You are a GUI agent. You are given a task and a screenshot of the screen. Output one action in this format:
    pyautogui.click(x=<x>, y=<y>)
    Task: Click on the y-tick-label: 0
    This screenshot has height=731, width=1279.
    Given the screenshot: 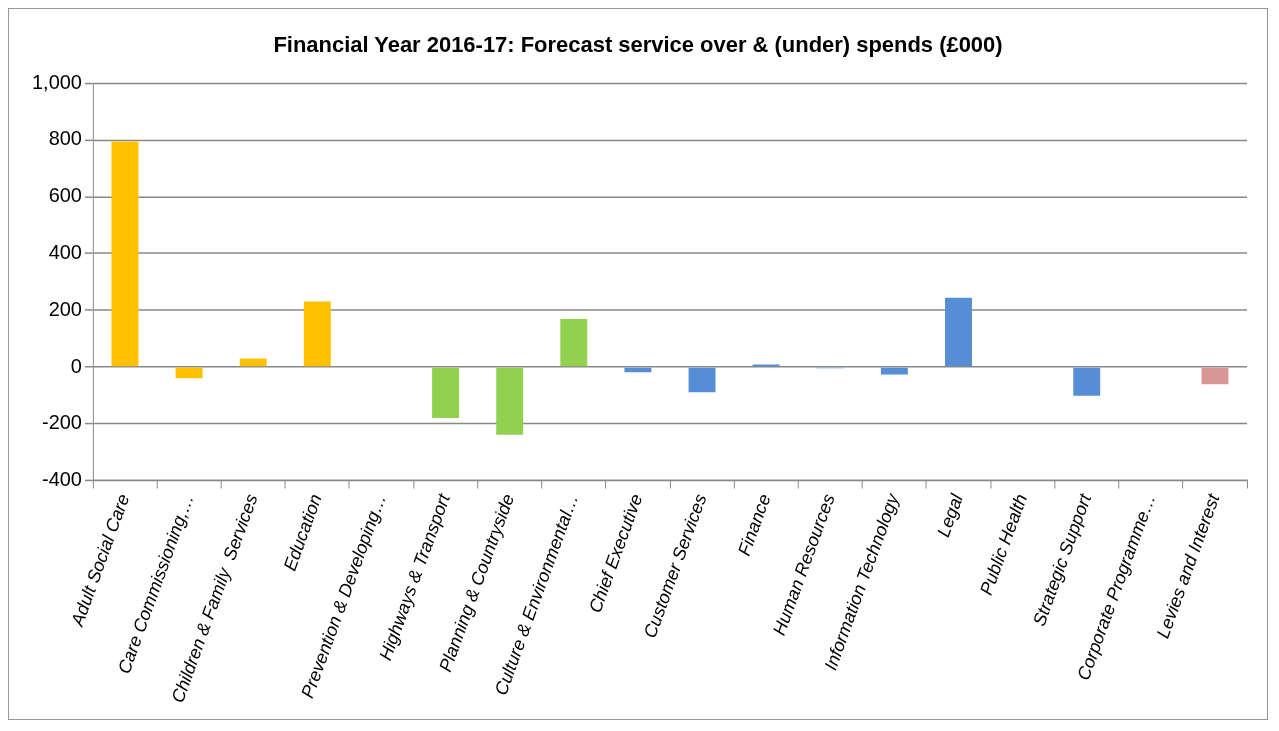 What is the action you would take?
    pyautogui.click(x=76, y=365)
    